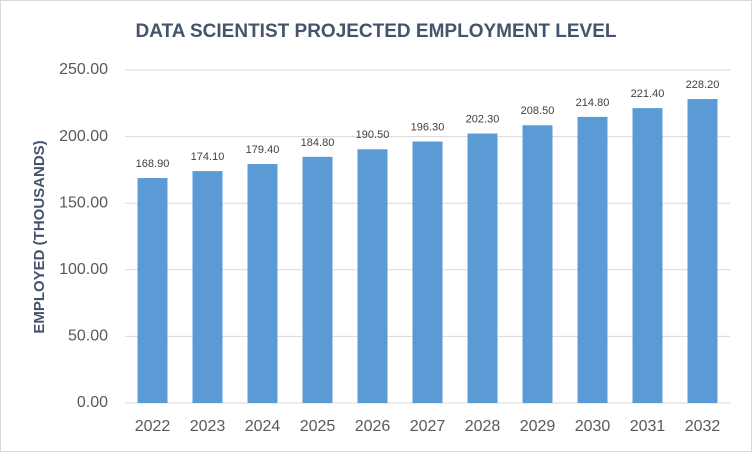 The height and width of the screenshot is (452, 752). I want to click on y-tick-label: 0.00, so click(92, 402).